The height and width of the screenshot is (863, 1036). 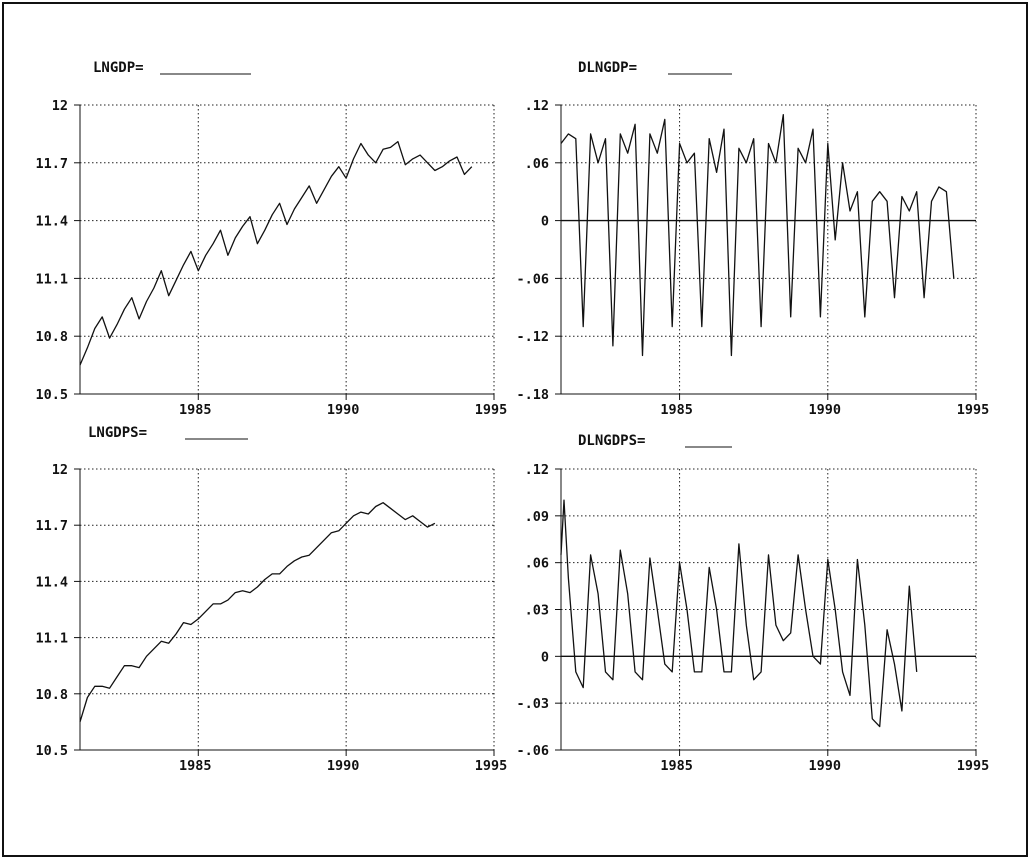 I want to click on y-tick-label: .03, so click(x=537, y=611).